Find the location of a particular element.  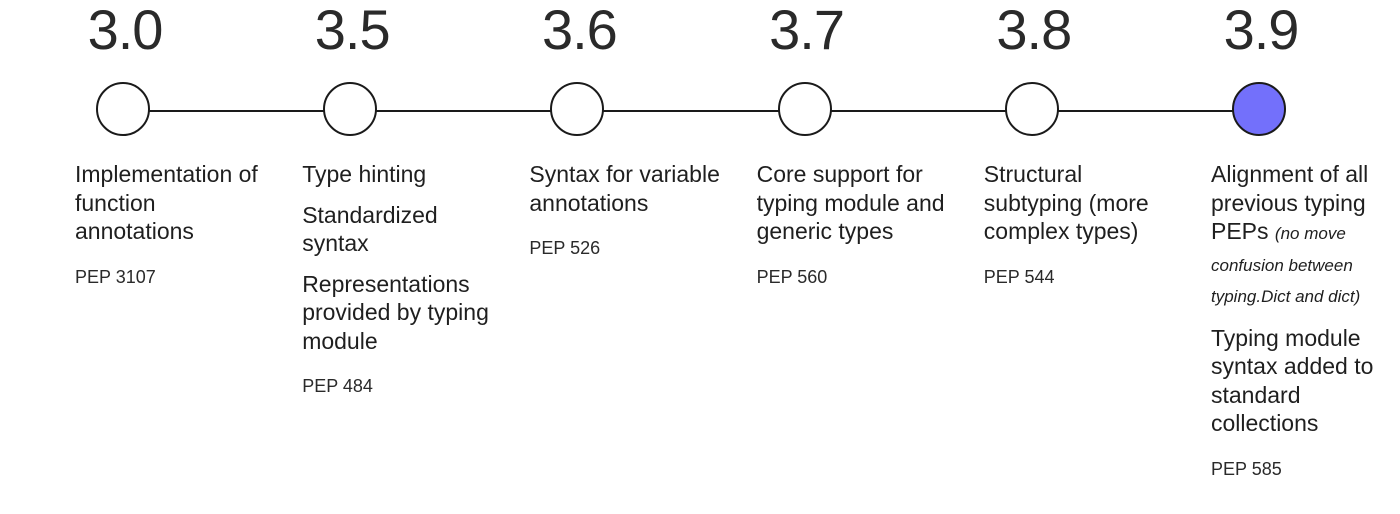

feature-text: Syntax for variable annotations is located at coordinates (629, 188).